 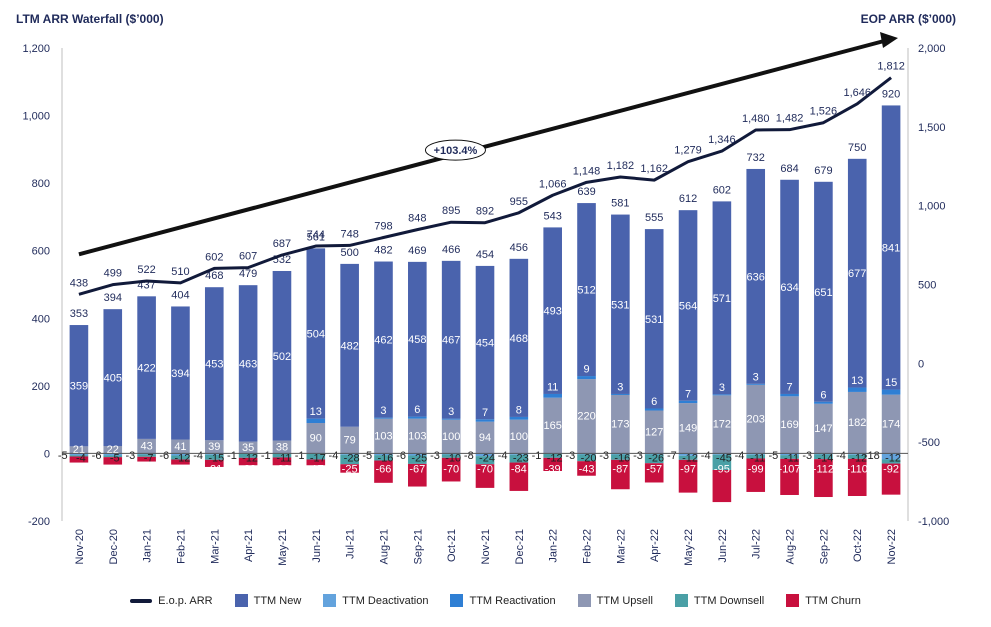 What do you see at coordinates (620, 305) in the screenshot?
I see `label-new: 531` at bounding box center [620, 305].